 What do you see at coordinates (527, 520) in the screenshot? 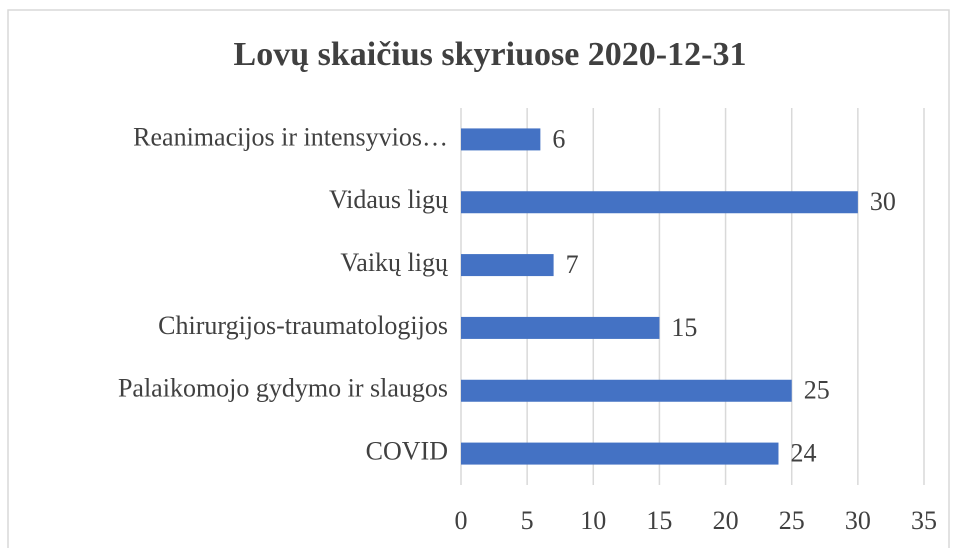
I see `x-tick-label: 5` at bounding box center [527, 520].